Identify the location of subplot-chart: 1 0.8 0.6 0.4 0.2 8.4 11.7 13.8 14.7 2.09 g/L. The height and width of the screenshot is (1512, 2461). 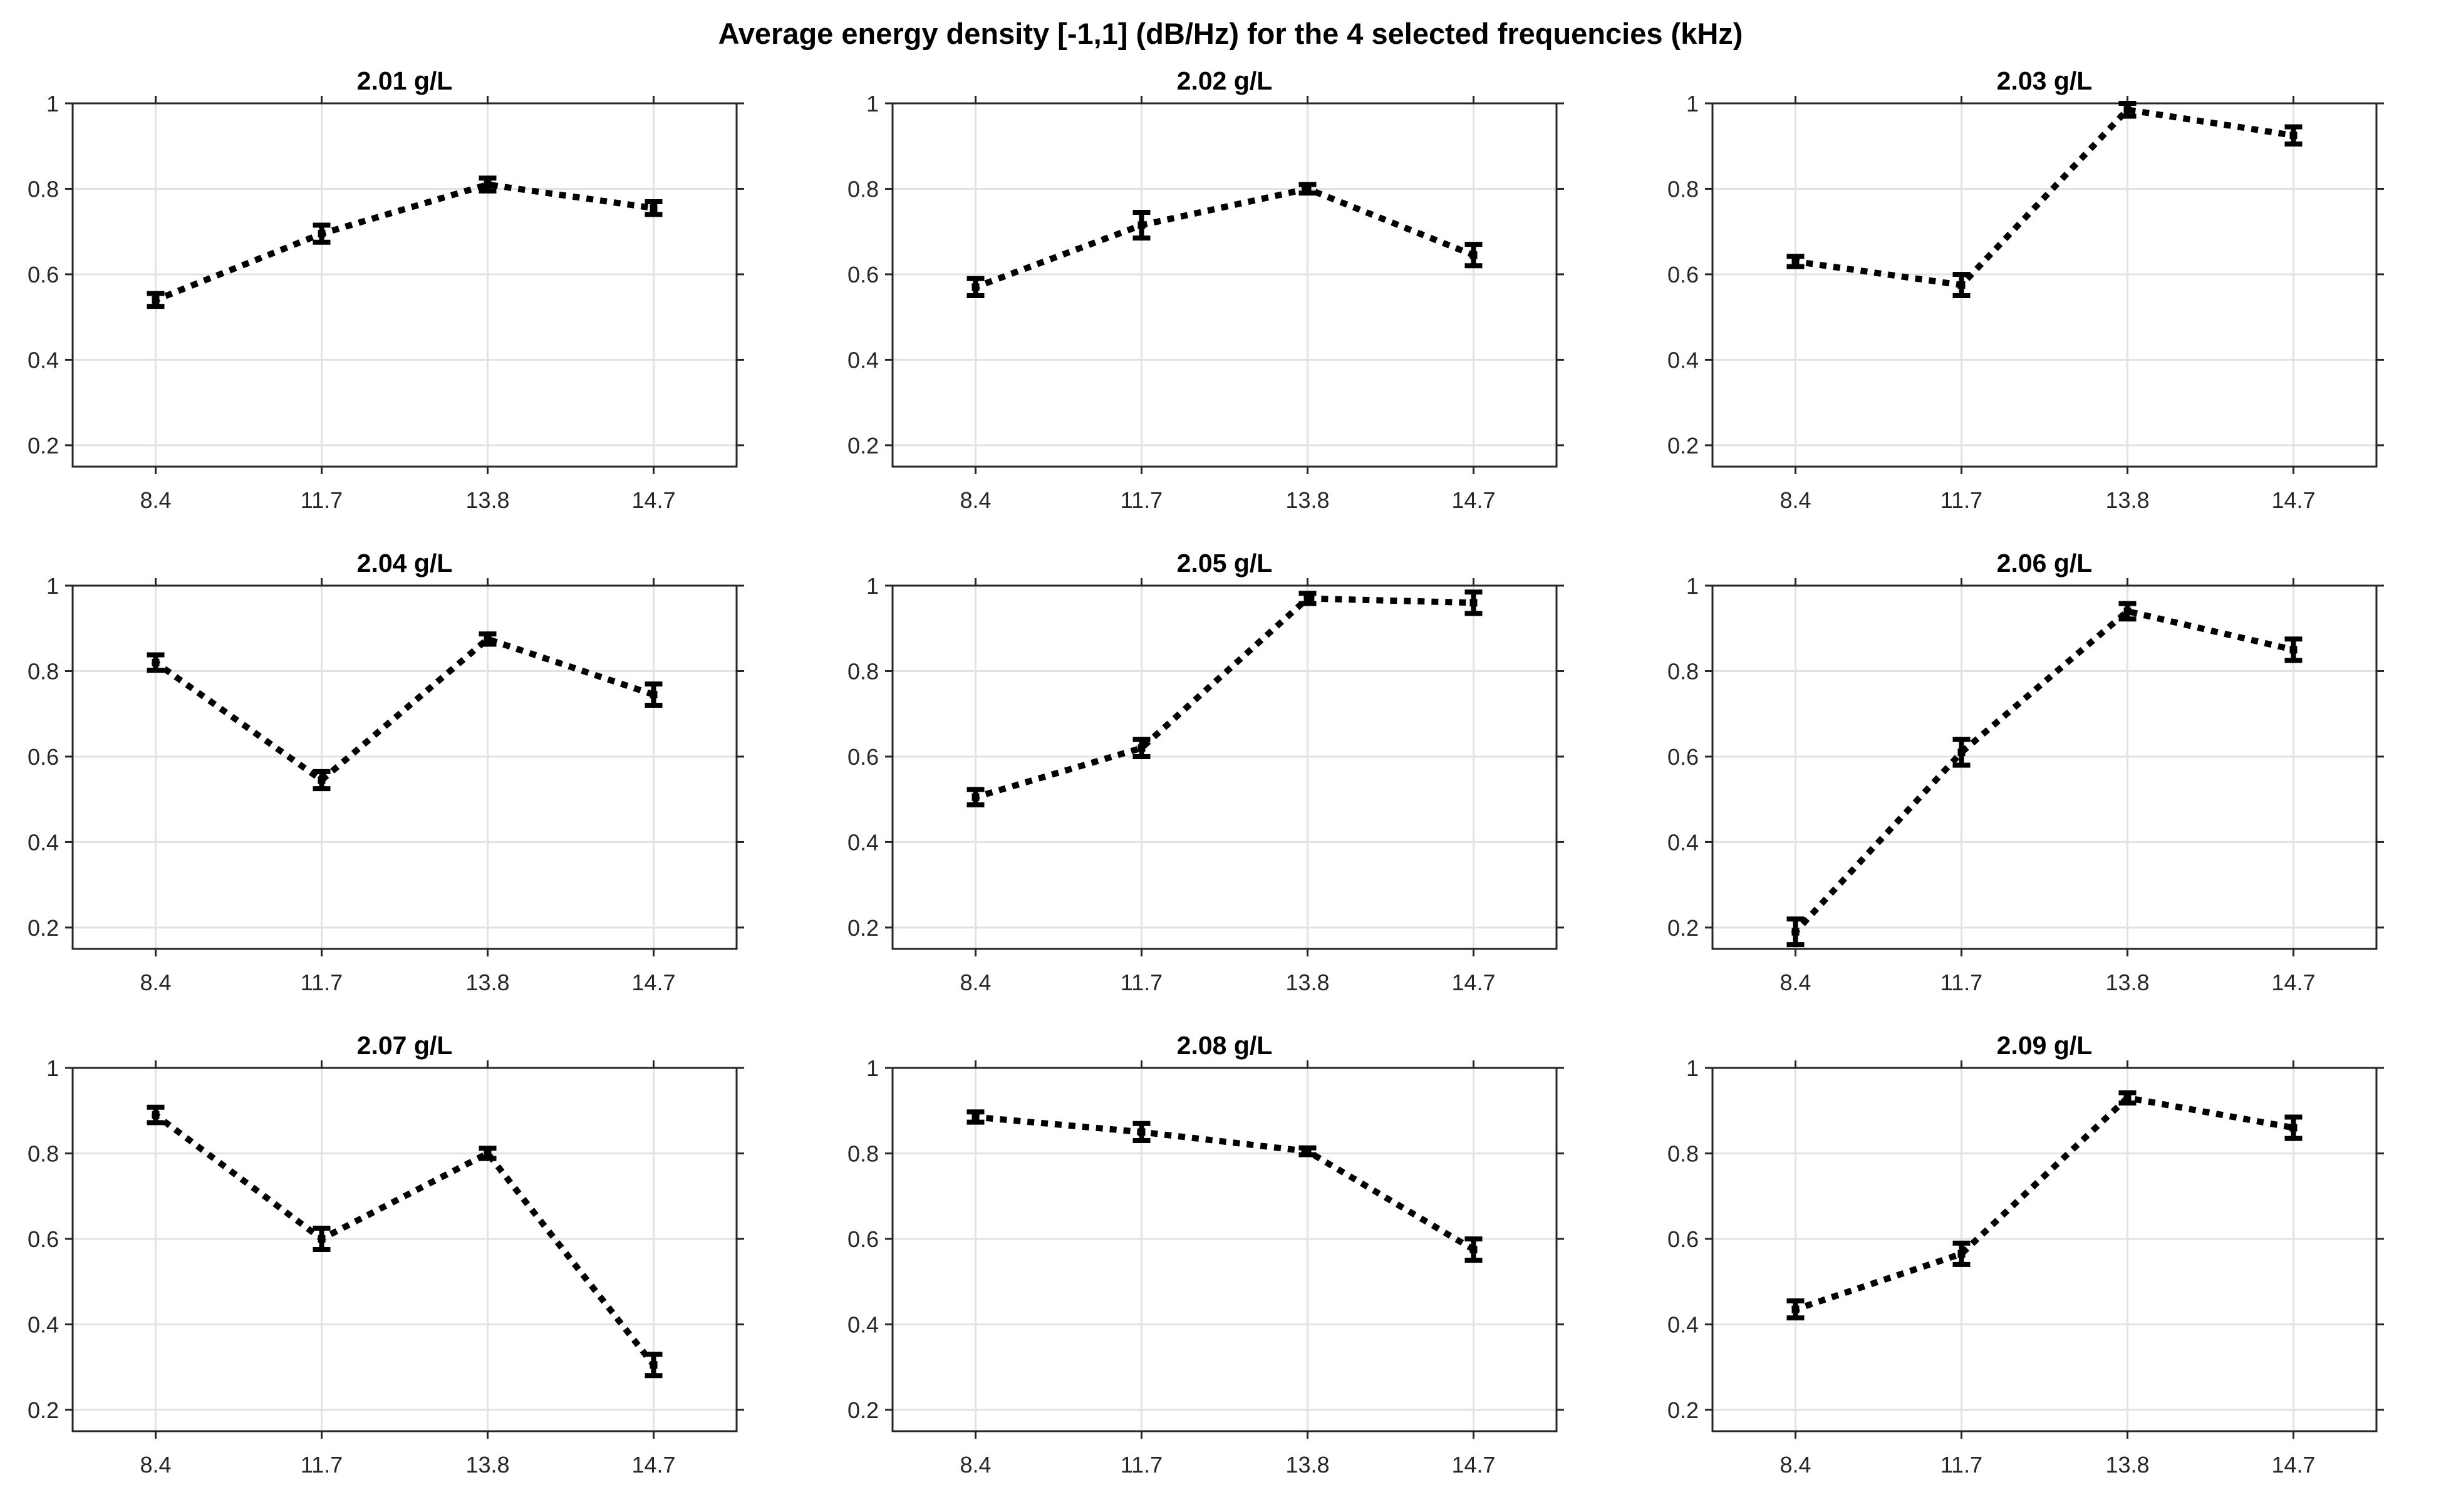
(2050, 1265).